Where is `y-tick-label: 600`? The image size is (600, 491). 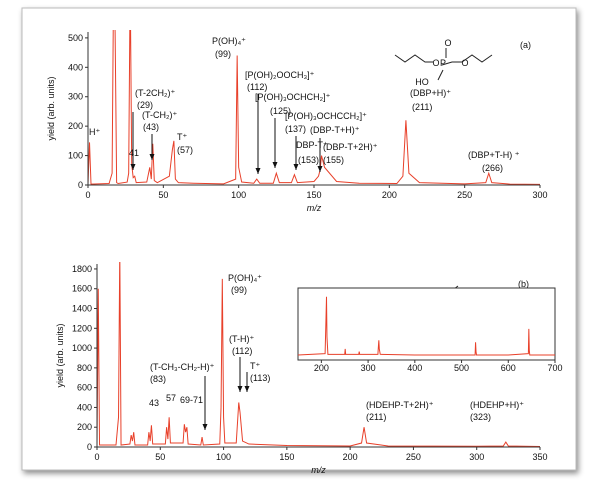
y-tick-label: 600 is located at coordinates (84, 388).